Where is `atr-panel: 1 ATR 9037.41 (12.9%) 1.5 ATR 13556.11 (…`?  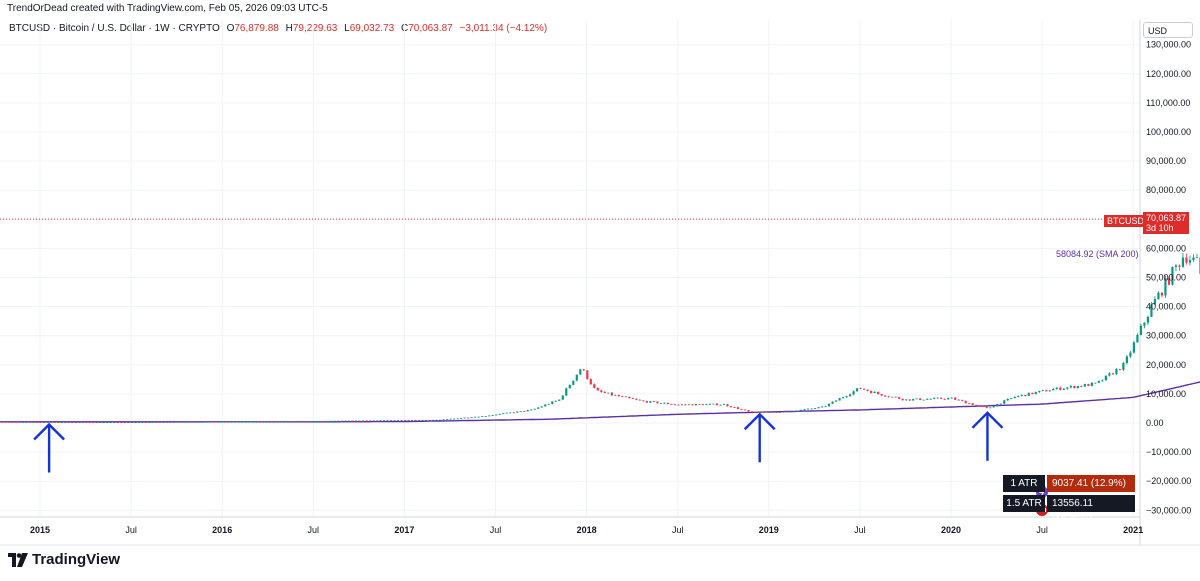
atr-panel: 1 ATR 9037.41 (12.9%) 1.5 ATR 13556.11 (… is located at coordinates (1069, 500).